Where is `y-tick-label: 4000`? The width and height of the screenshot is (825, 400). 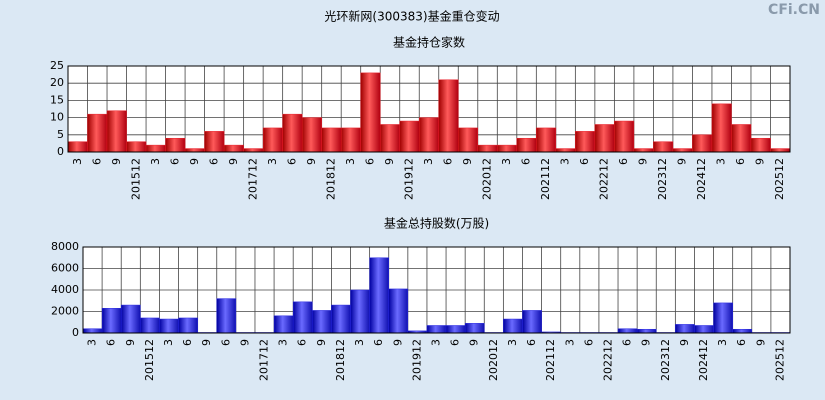
y-tick-label: 4000 is located at coordinates (65, 289).